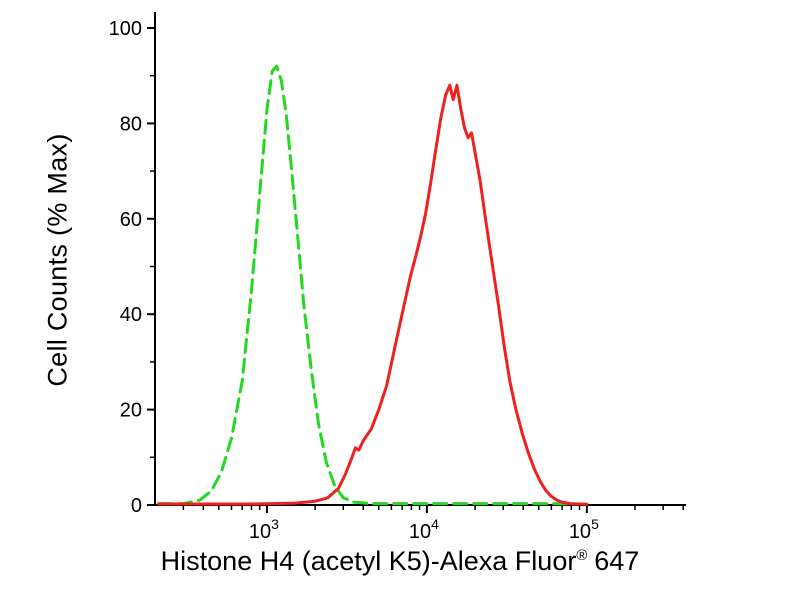 This screenshot has height=600, width=800. Describe the element at coordinates (582, 556) in the screenshot. I see `registered-trademark-icon: ®` at that location.